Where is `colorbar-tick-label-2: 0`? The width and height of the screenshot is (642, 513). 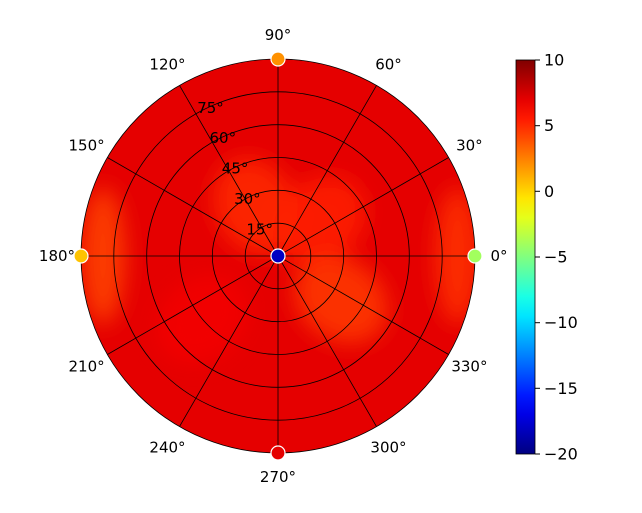 colorbar-tick-label-2: 0 is located at coordinates (549, 191).